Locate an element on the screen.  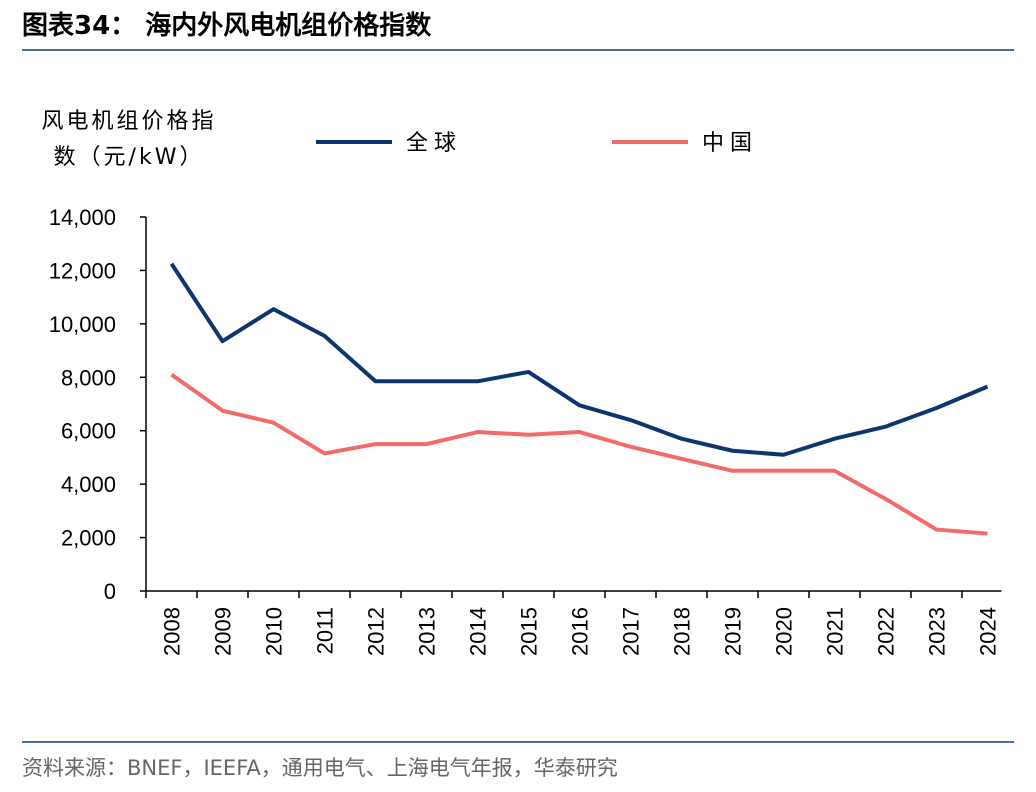
x-tick-label: 2016 is located at coordinates (580, 631).